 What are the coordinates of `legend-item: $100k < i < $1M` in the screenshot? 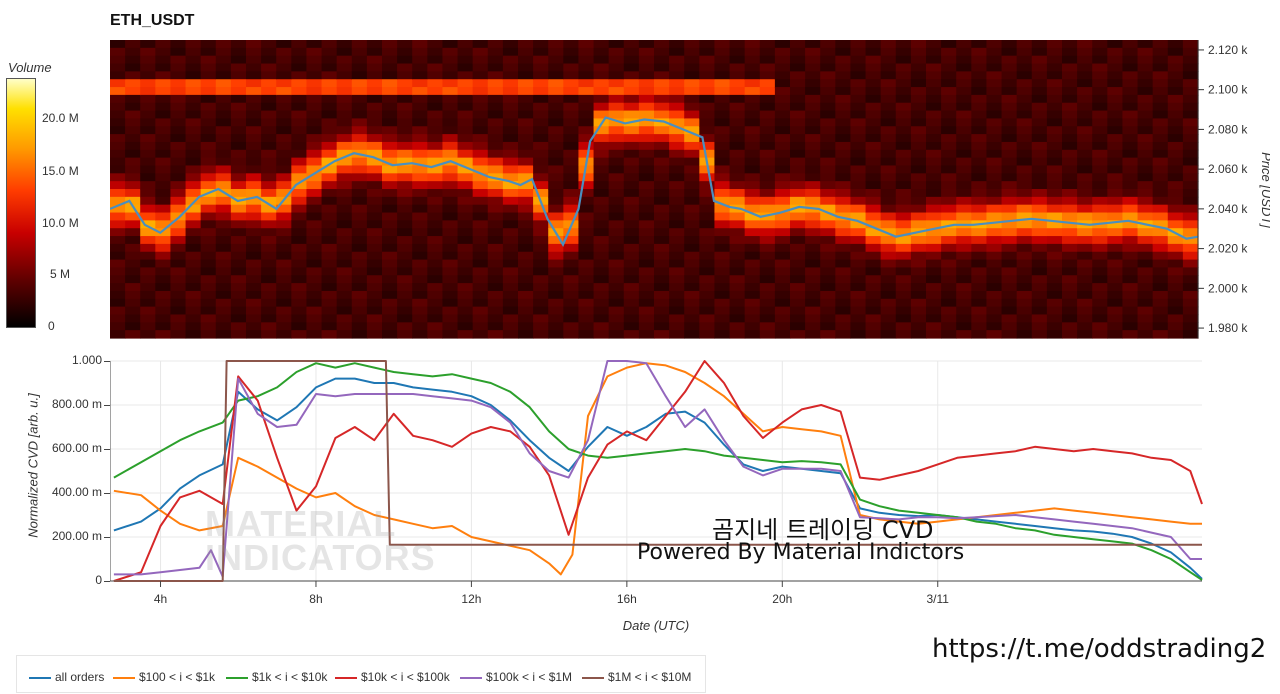 It's located at (516, 677).